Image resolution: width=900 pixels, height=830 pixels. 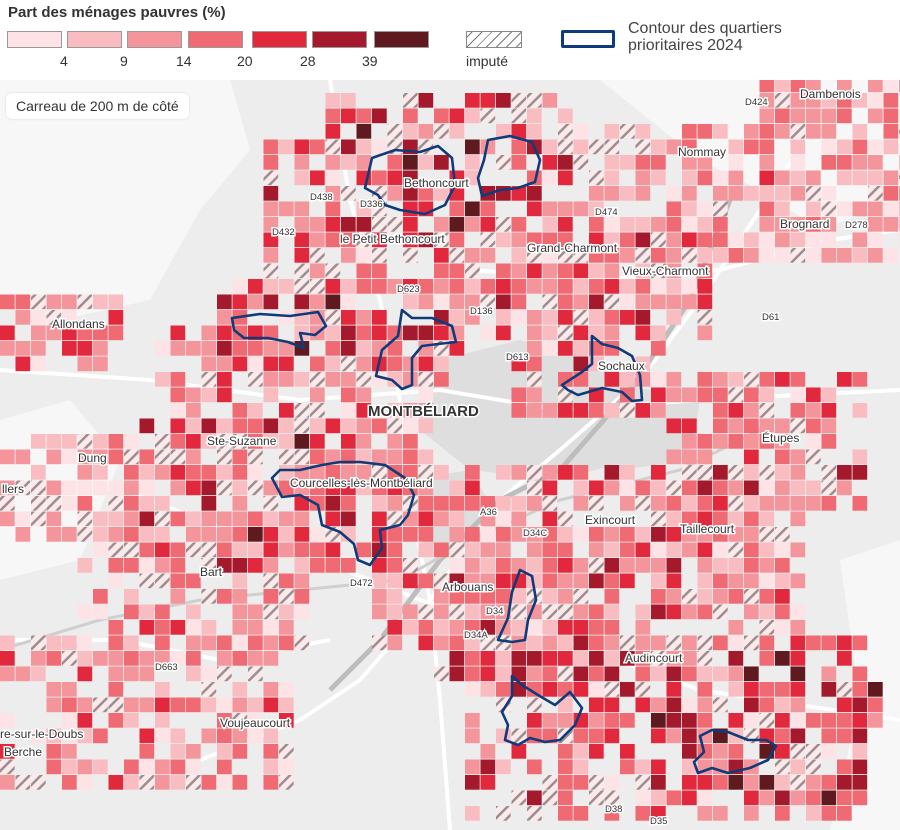 I want to click on place-label: Voujeaucourt, so click(x=255, y=723).